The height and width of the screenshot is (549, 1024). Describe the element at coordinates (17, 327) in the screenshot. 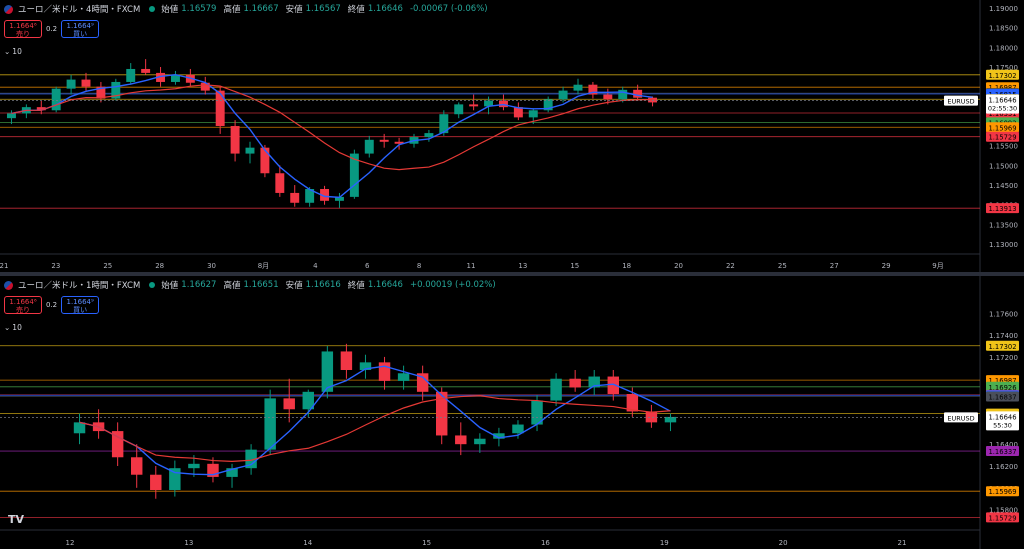

I see `indicator-count: 10` at that location.